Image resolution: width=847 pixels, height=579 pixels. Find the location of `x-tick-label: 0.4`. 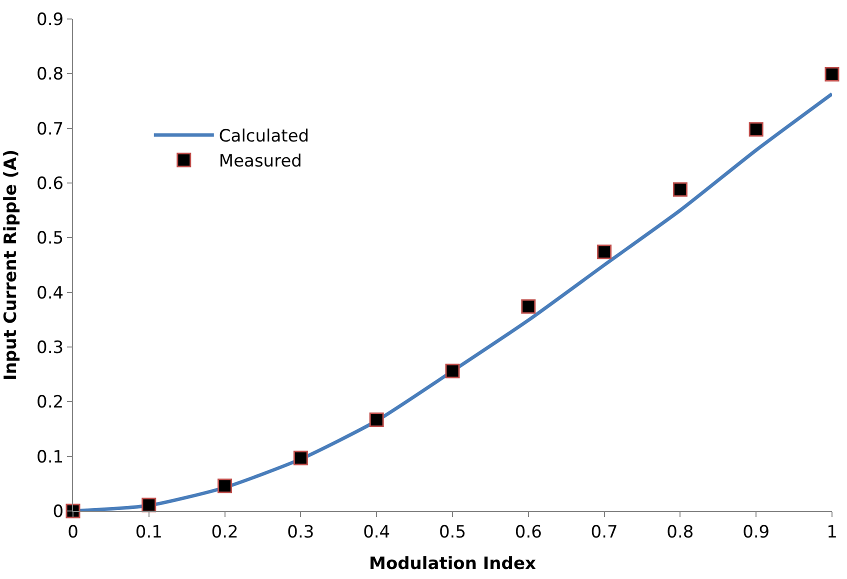

x-tick-label: 0.4 is located at coordinates (376, 532).